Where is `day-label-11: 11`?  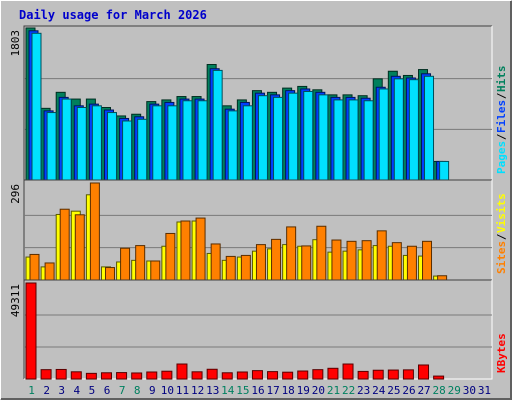 day-label-11: 11 is located at coordinates (182, 390).